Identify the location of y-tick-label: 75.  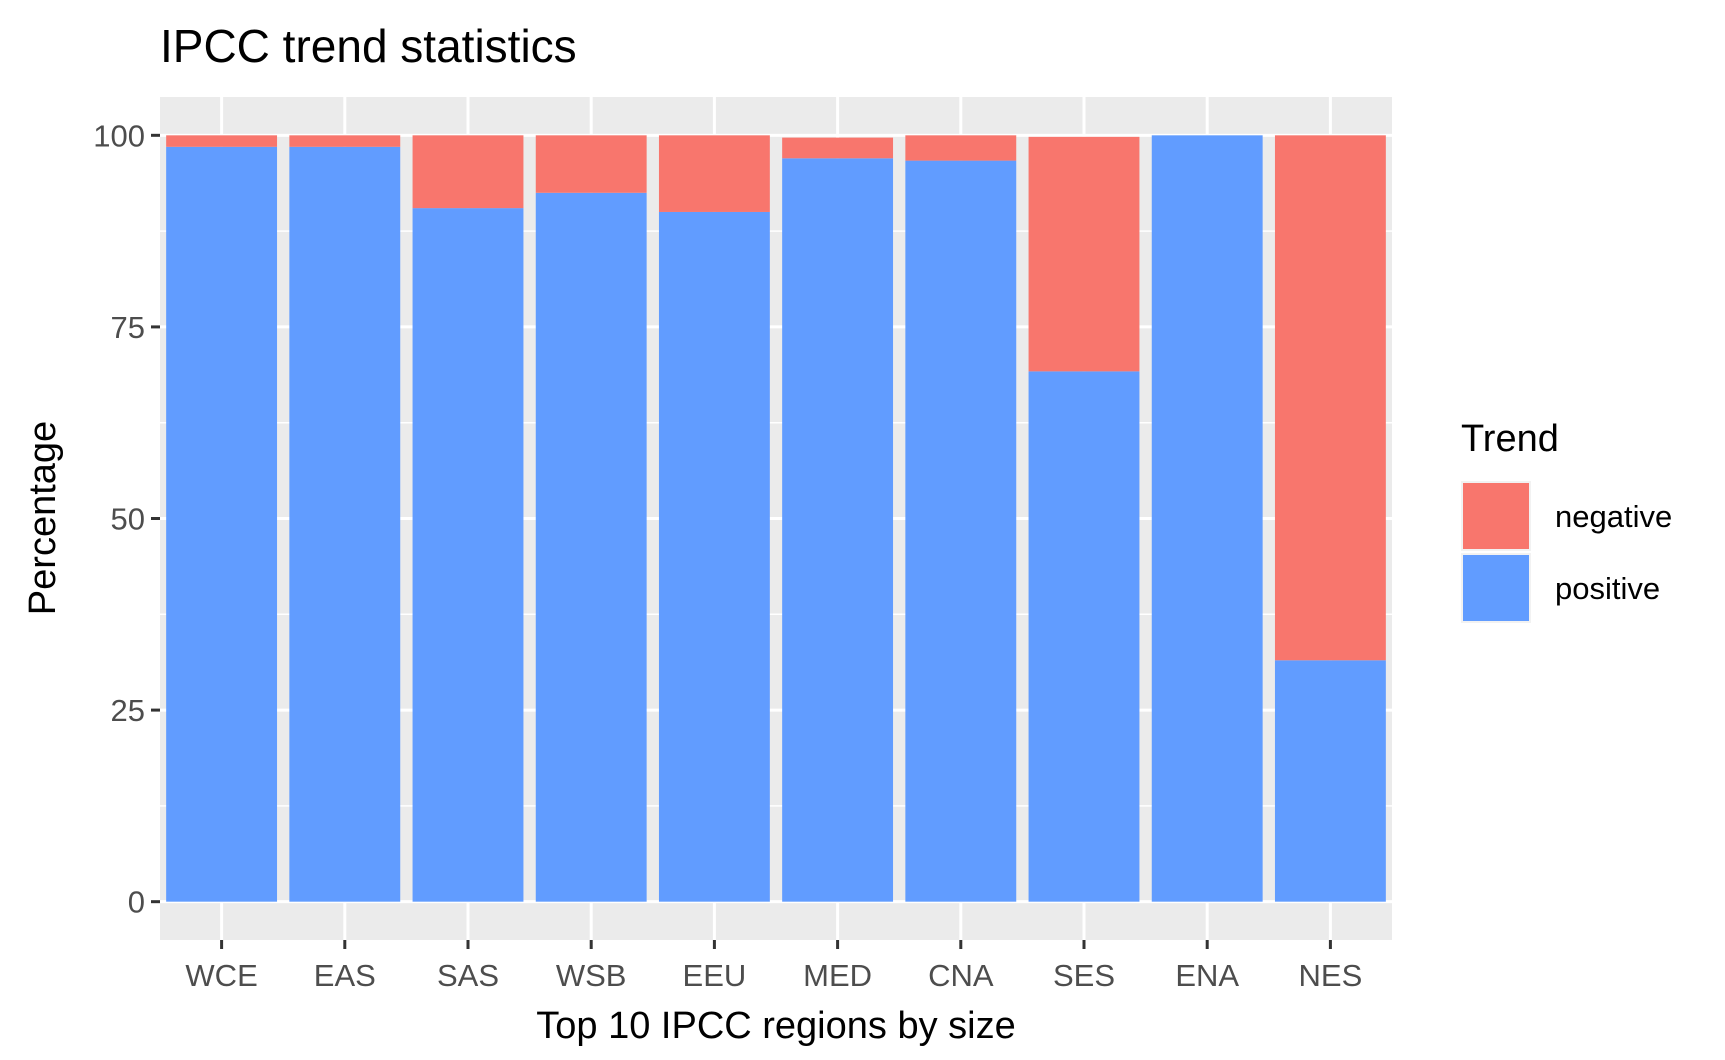
(128, 327).